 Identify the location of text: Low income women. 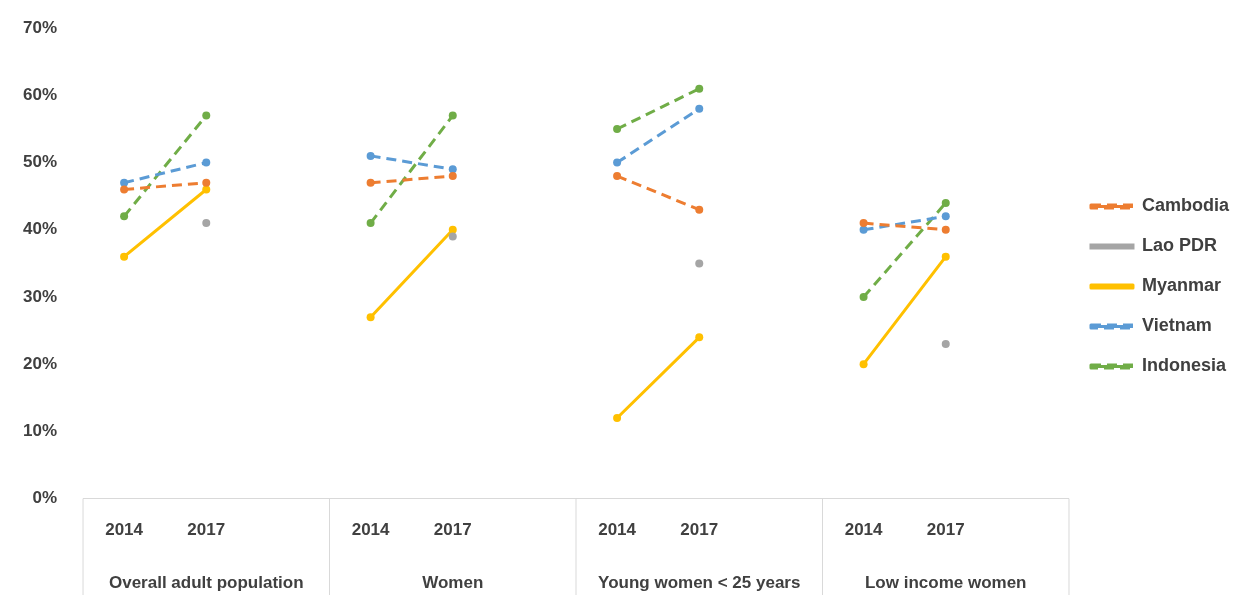
(945, 582).